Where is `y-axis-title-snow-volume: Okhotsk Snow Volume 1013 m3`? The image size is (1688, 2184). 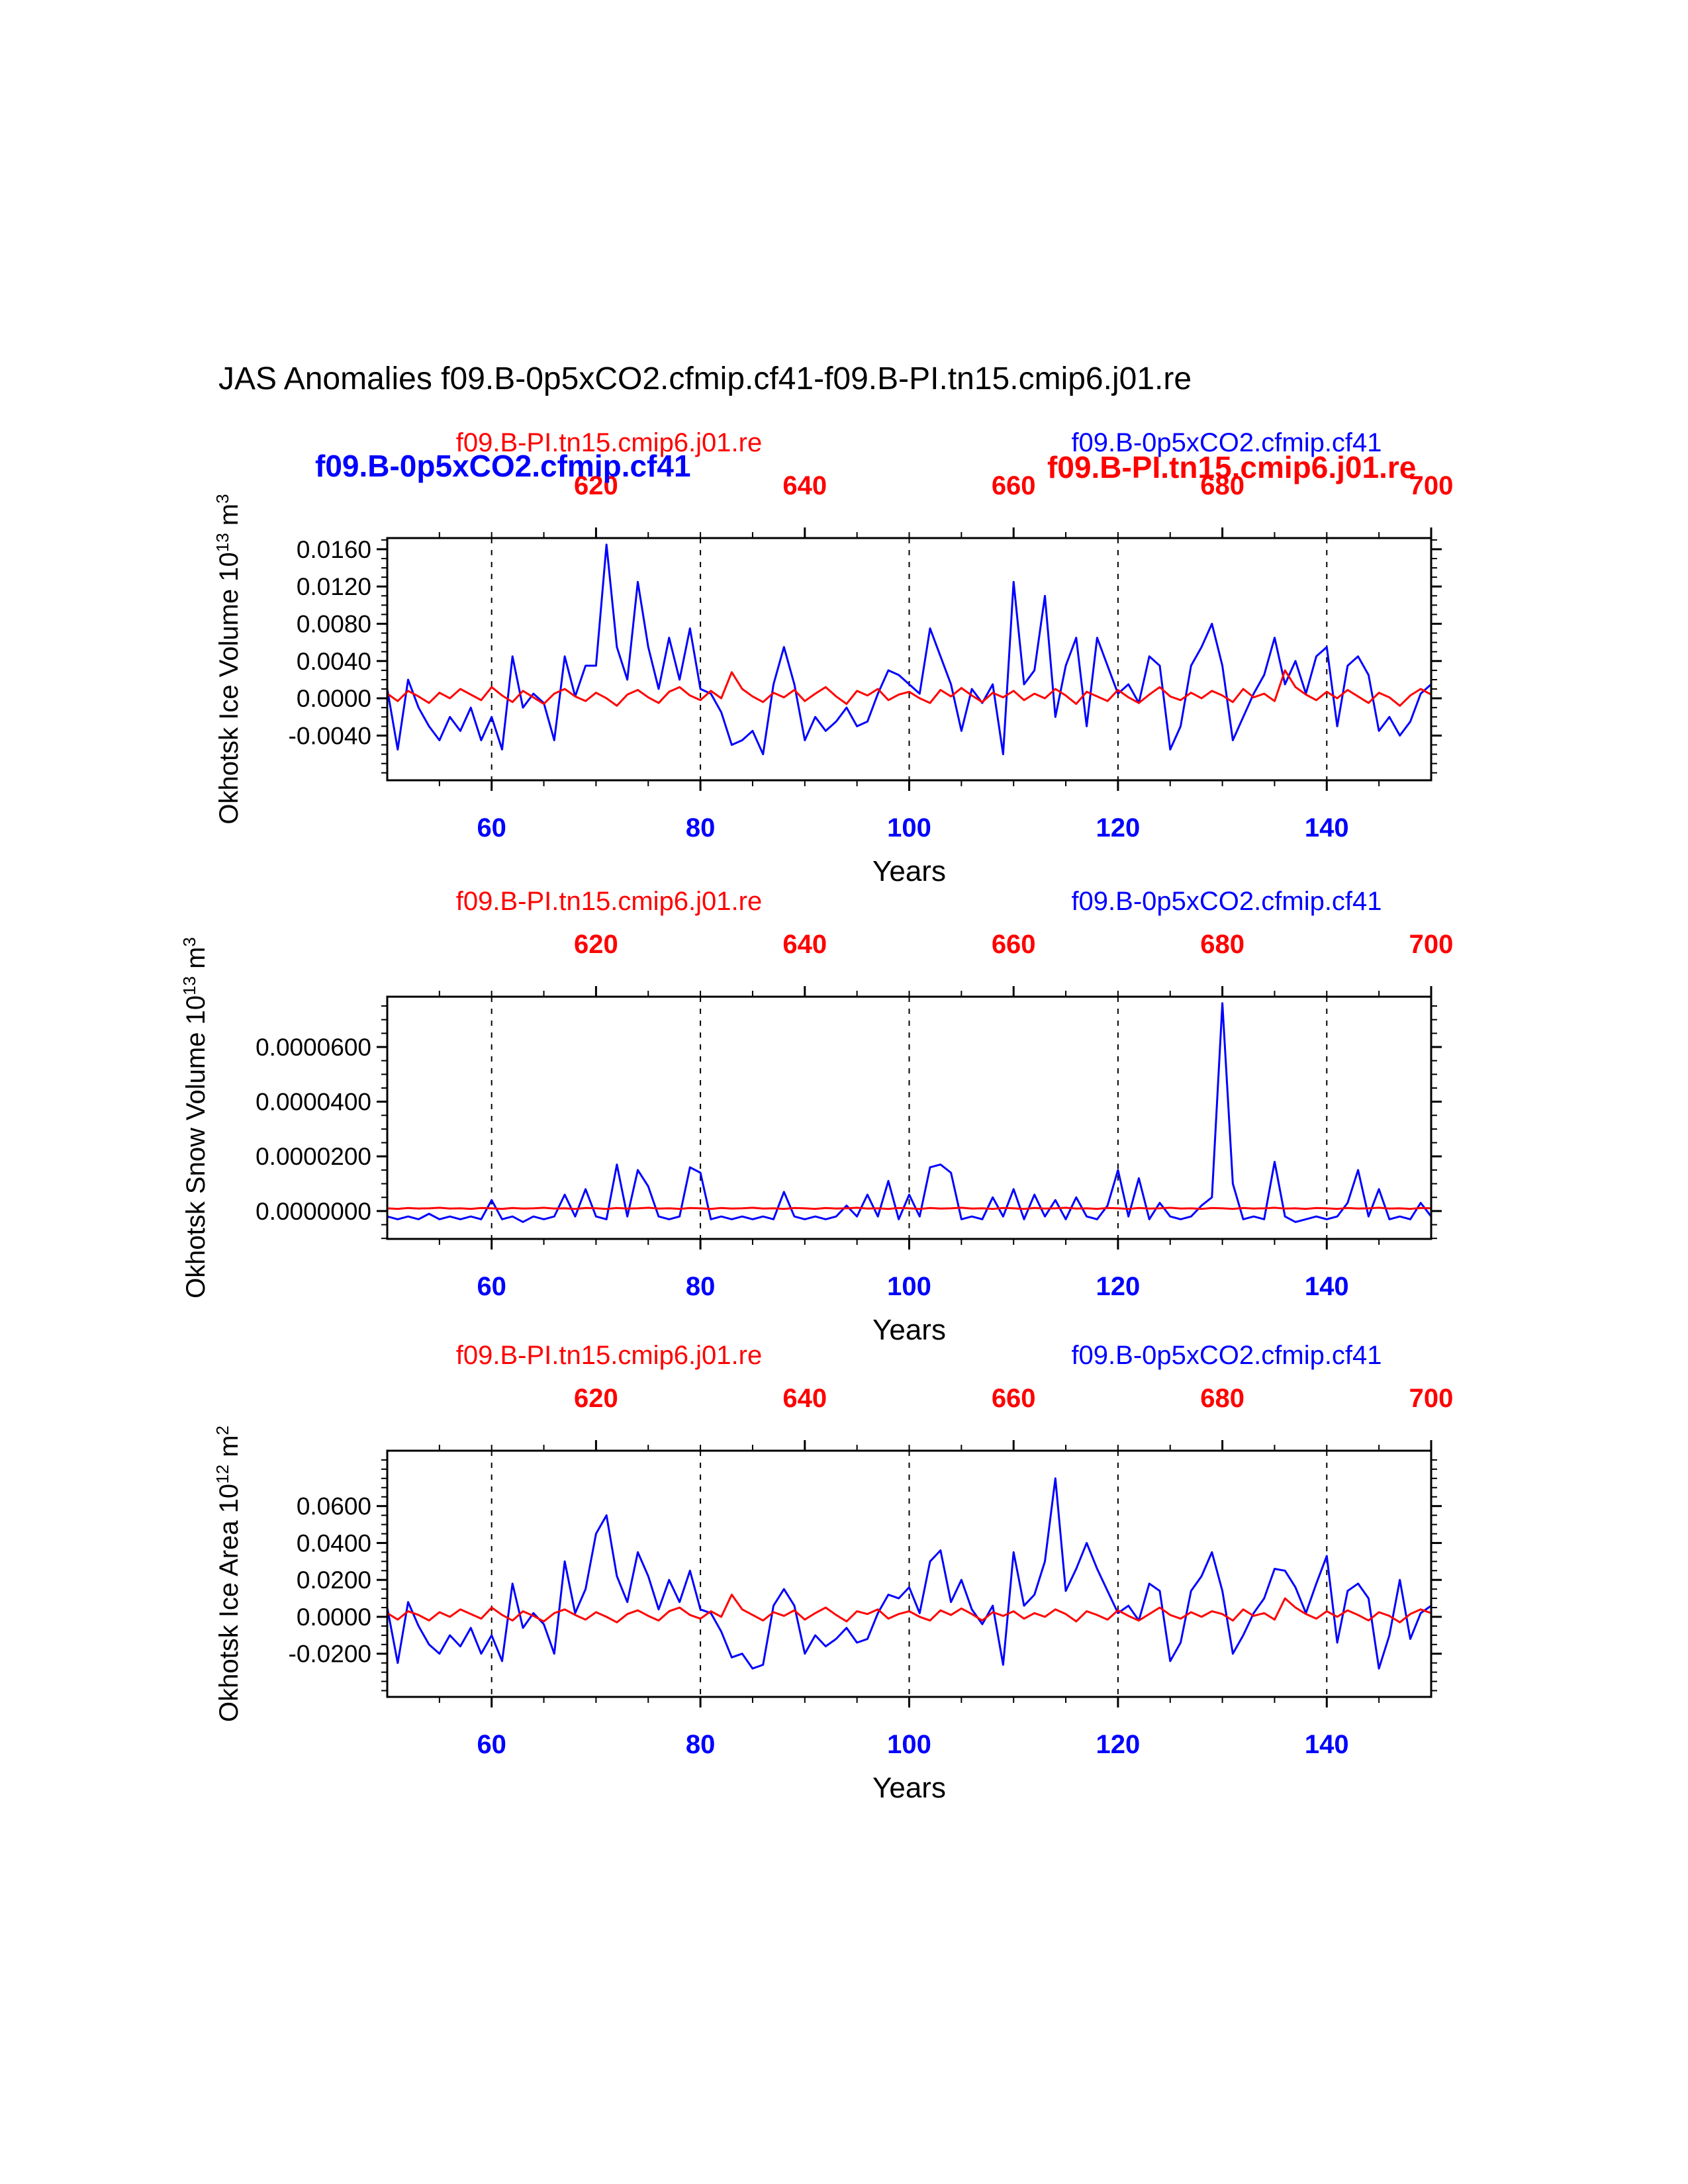
y-axis-title-snow-volume: Okhotsk Snow Volume 1013 m3 is located at coordinates (195, 1117).